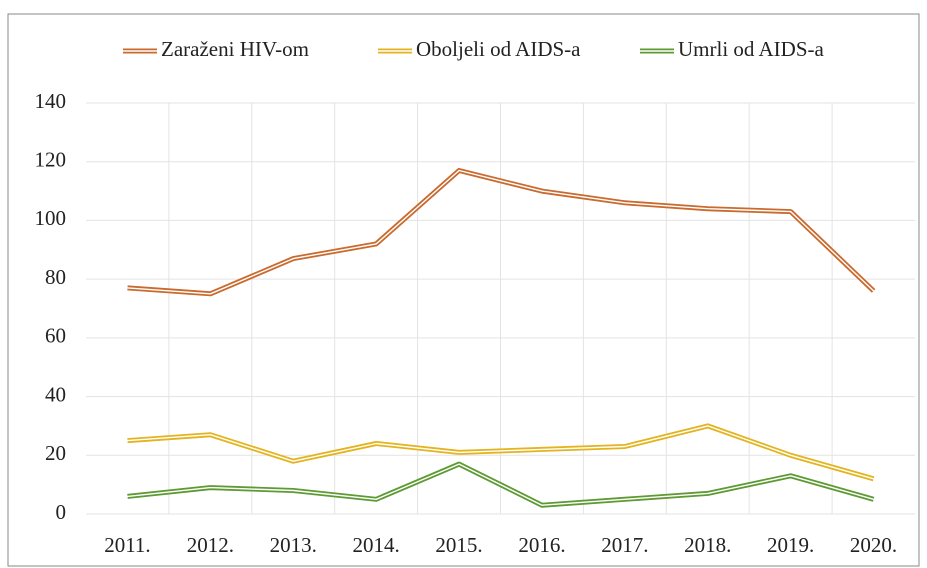 This screenshot has width=927, height=568. Describe the element at coordinates (235, 49) in the screenshot. I see `legend-label: Zaraženi HIV-om` at that location.